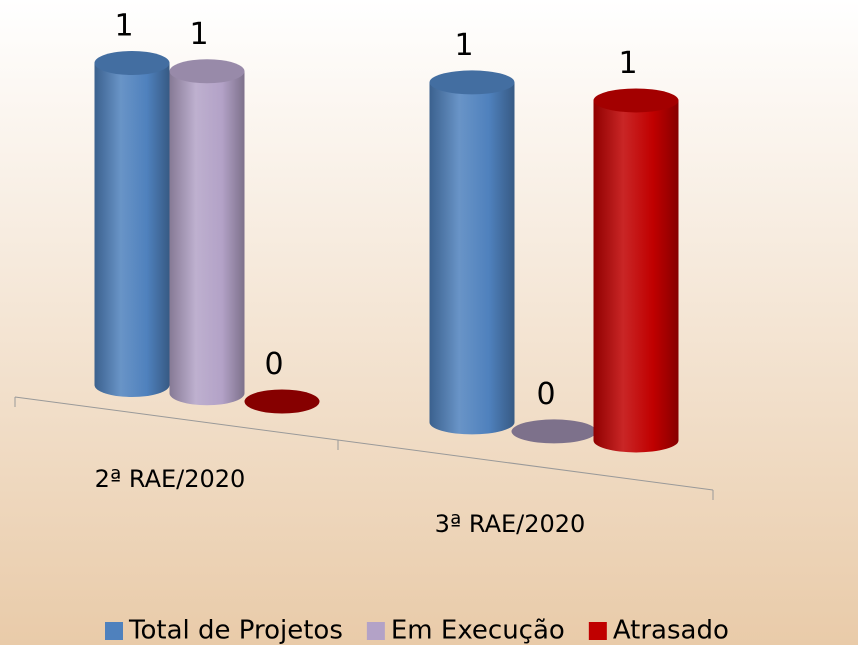 The height and width of the screenshot is (645, 858). I want to click on x-tick-label: 2ª RAE/2020, so click(170, 479).